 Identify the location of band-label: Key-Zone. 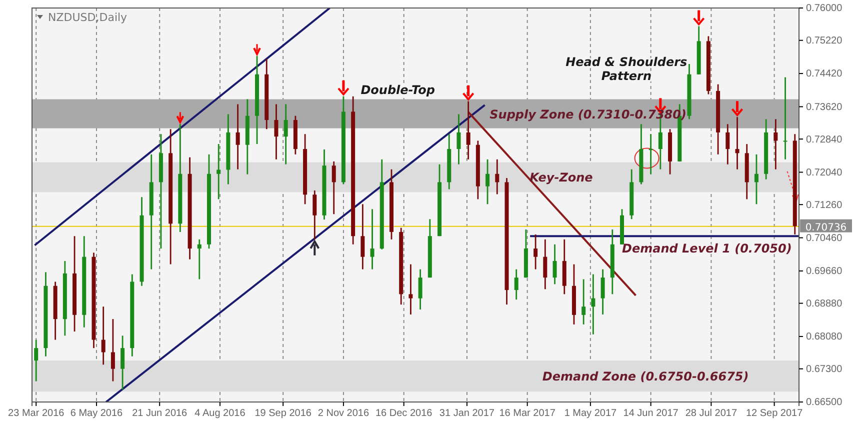
(561, 177).